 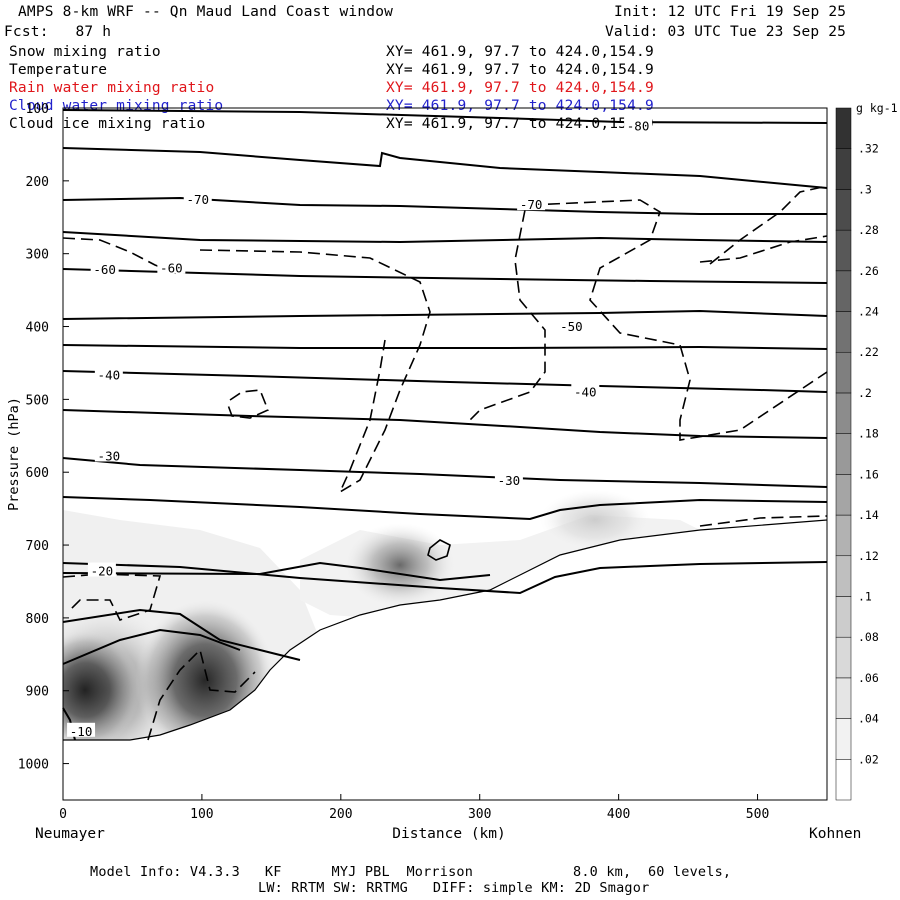 What do you see at coordinates (868, 515) in the screenshot?
I see `colorbar-label: .14` at bounding box center [868, 515].